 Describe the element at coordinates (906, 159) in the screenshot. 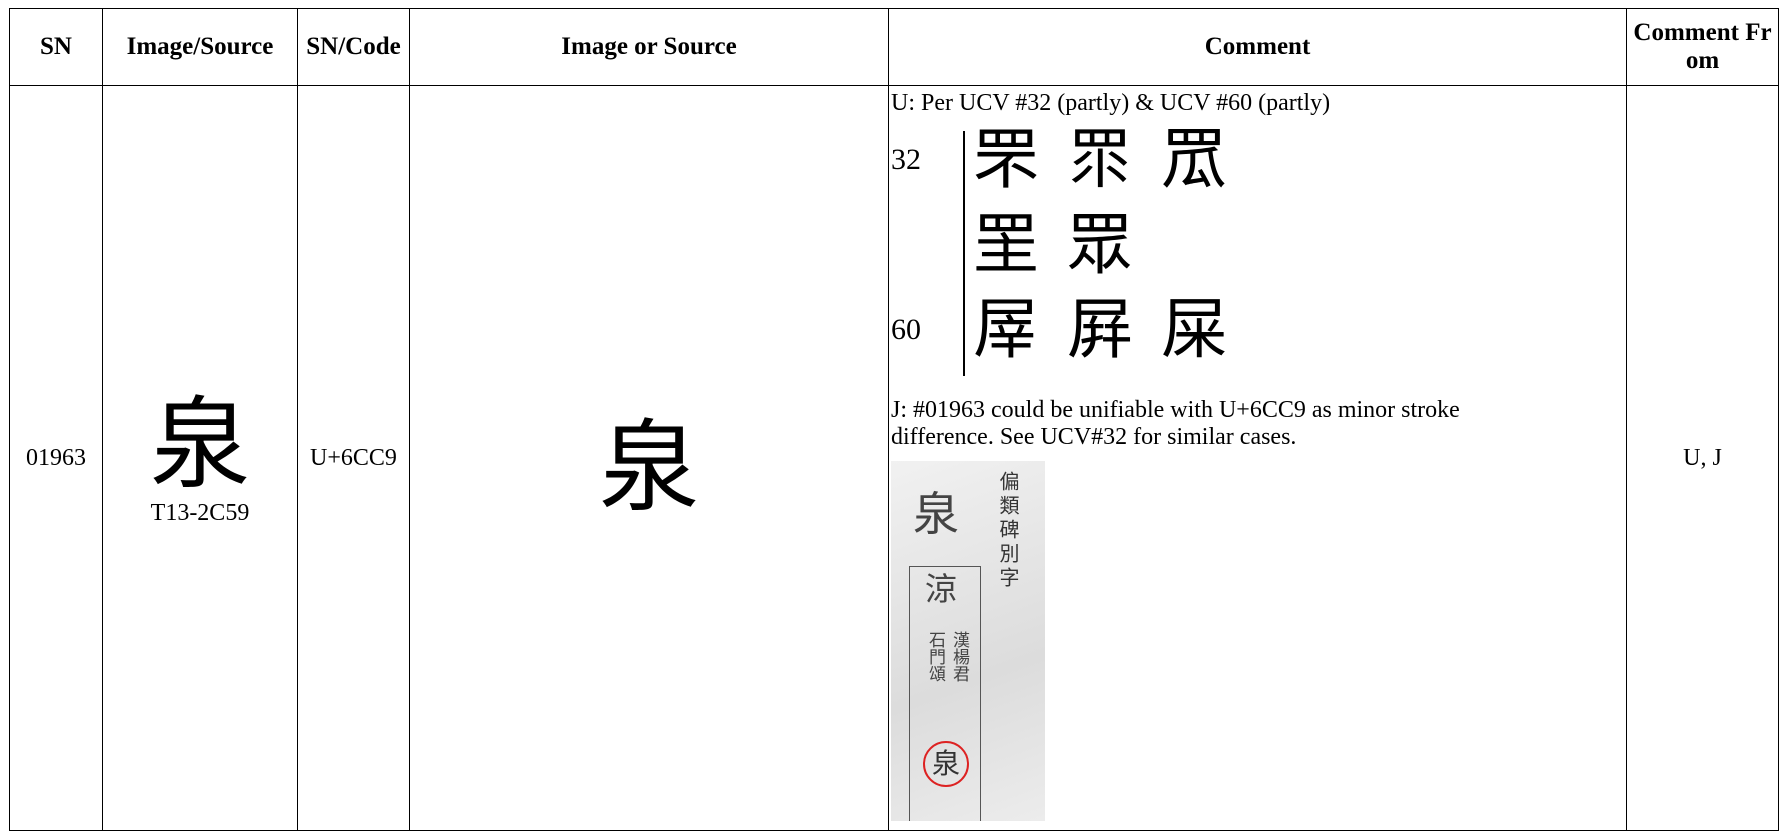

I see `figure-label: 32` at that location.